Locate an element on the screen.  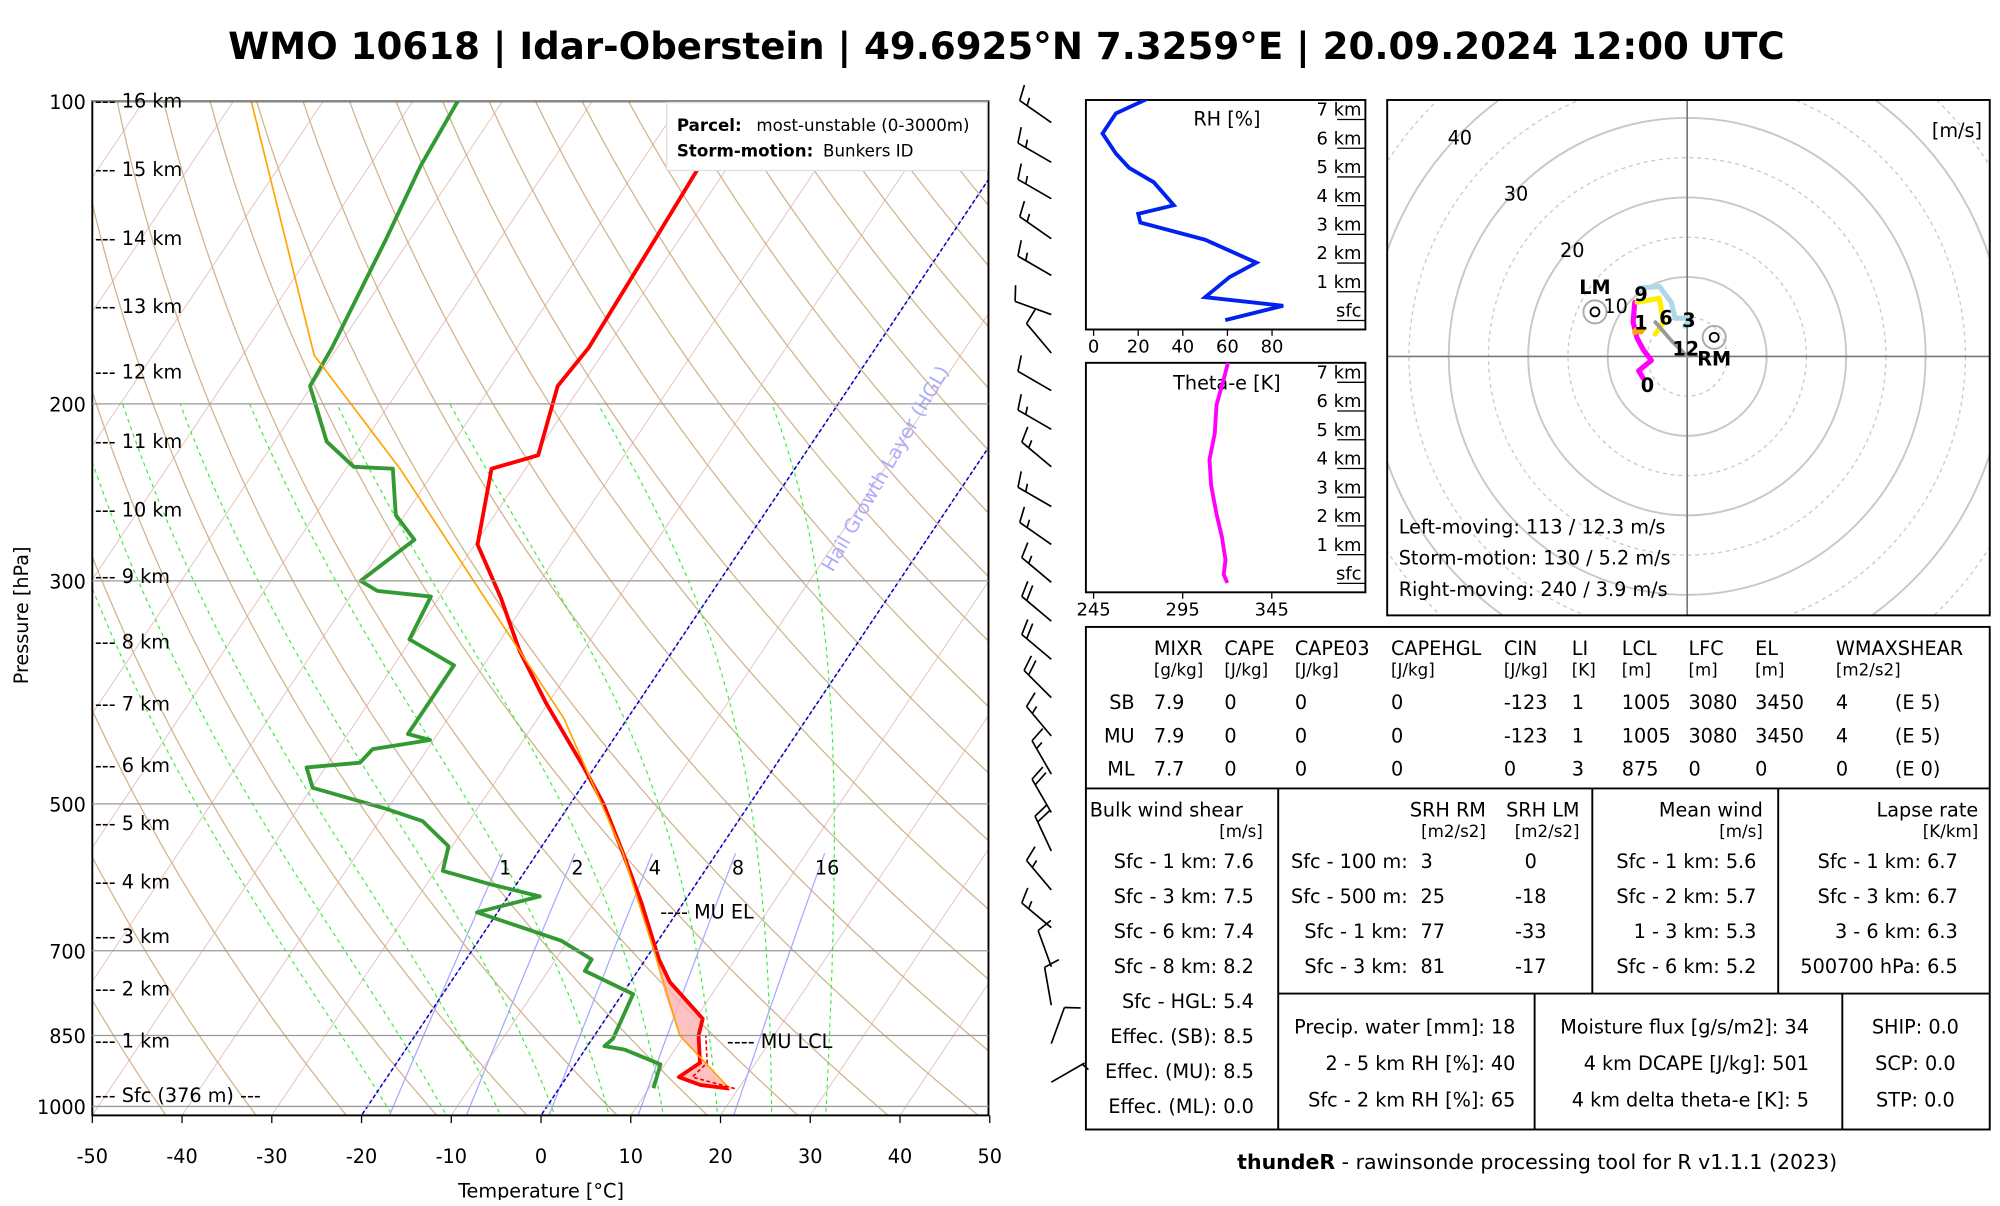
param-value: 7.7 is located at coordinates (1169, 769).